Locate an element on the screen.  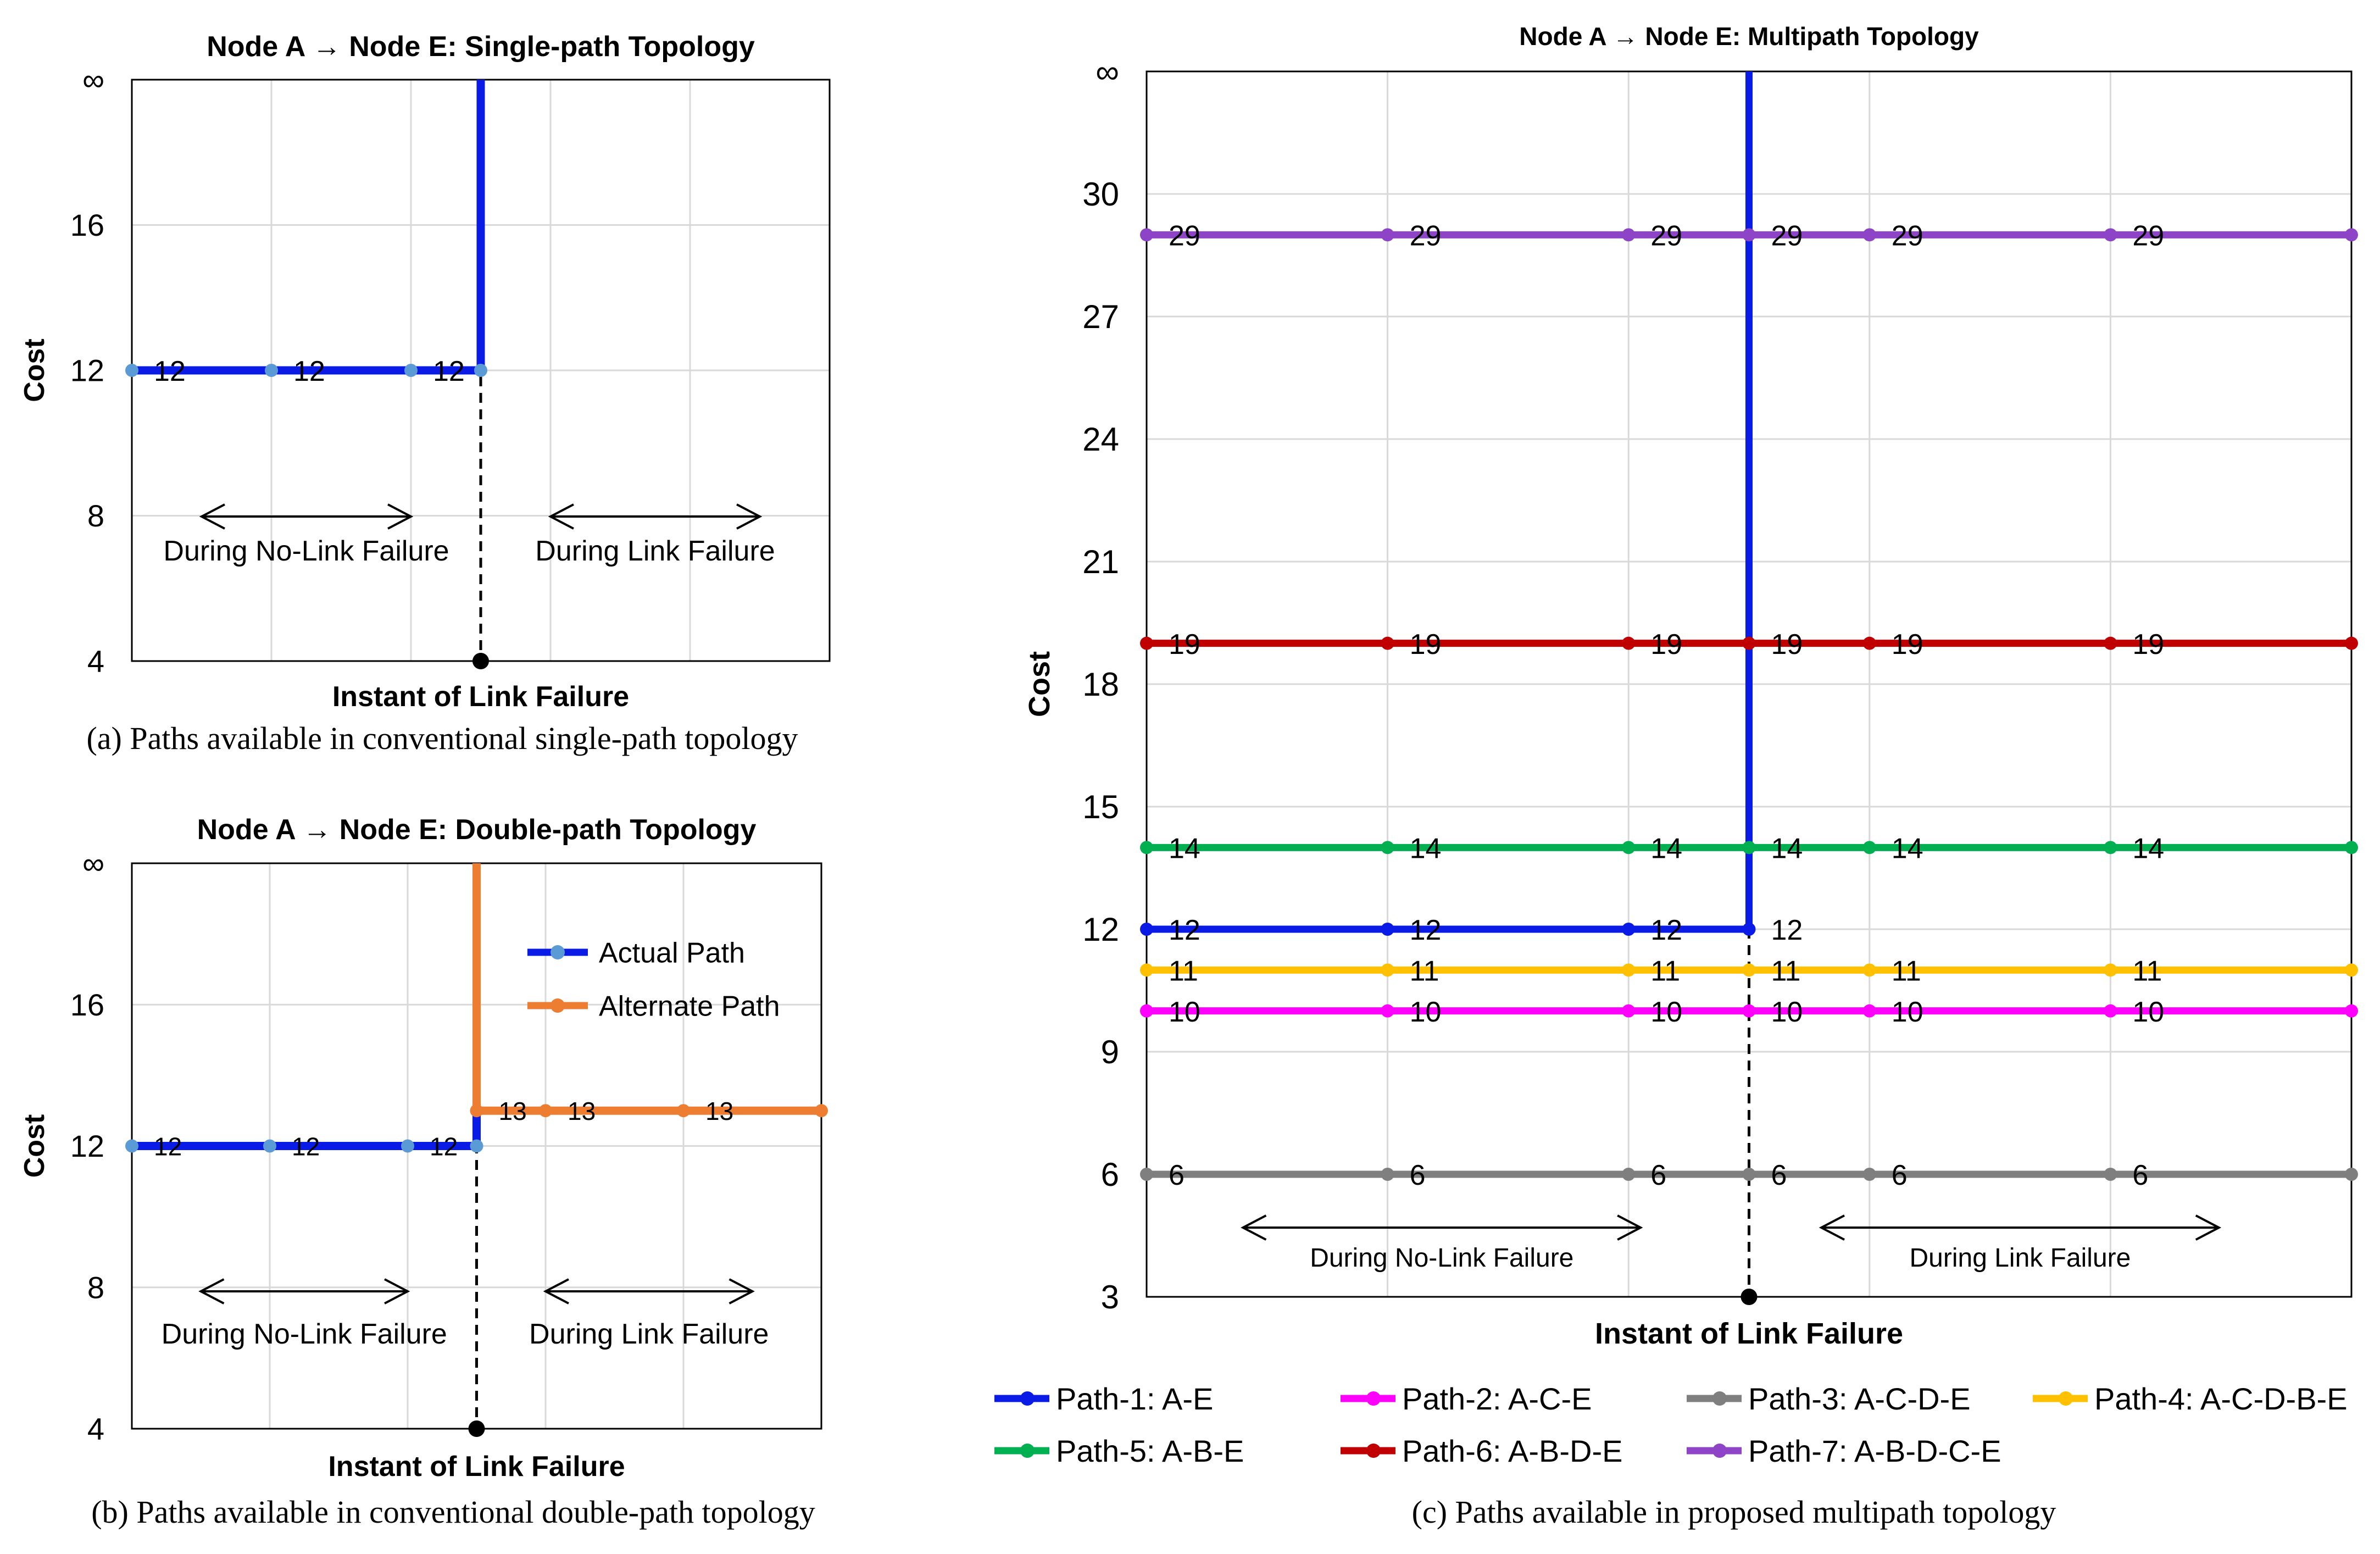
x-axis-label: Instant of Link Failure is located at coordinates (1749, 1334).